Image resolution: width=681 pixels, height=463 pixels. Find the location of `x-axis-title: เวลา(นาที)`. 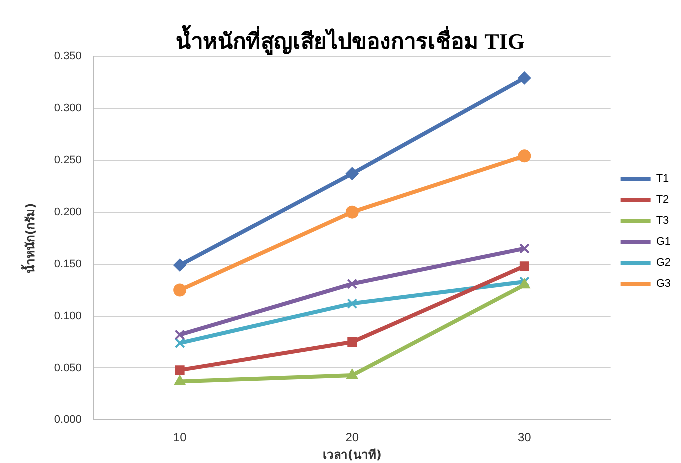

x-axis-title: เวลา(นาที) is located at coordinates (352, 455).